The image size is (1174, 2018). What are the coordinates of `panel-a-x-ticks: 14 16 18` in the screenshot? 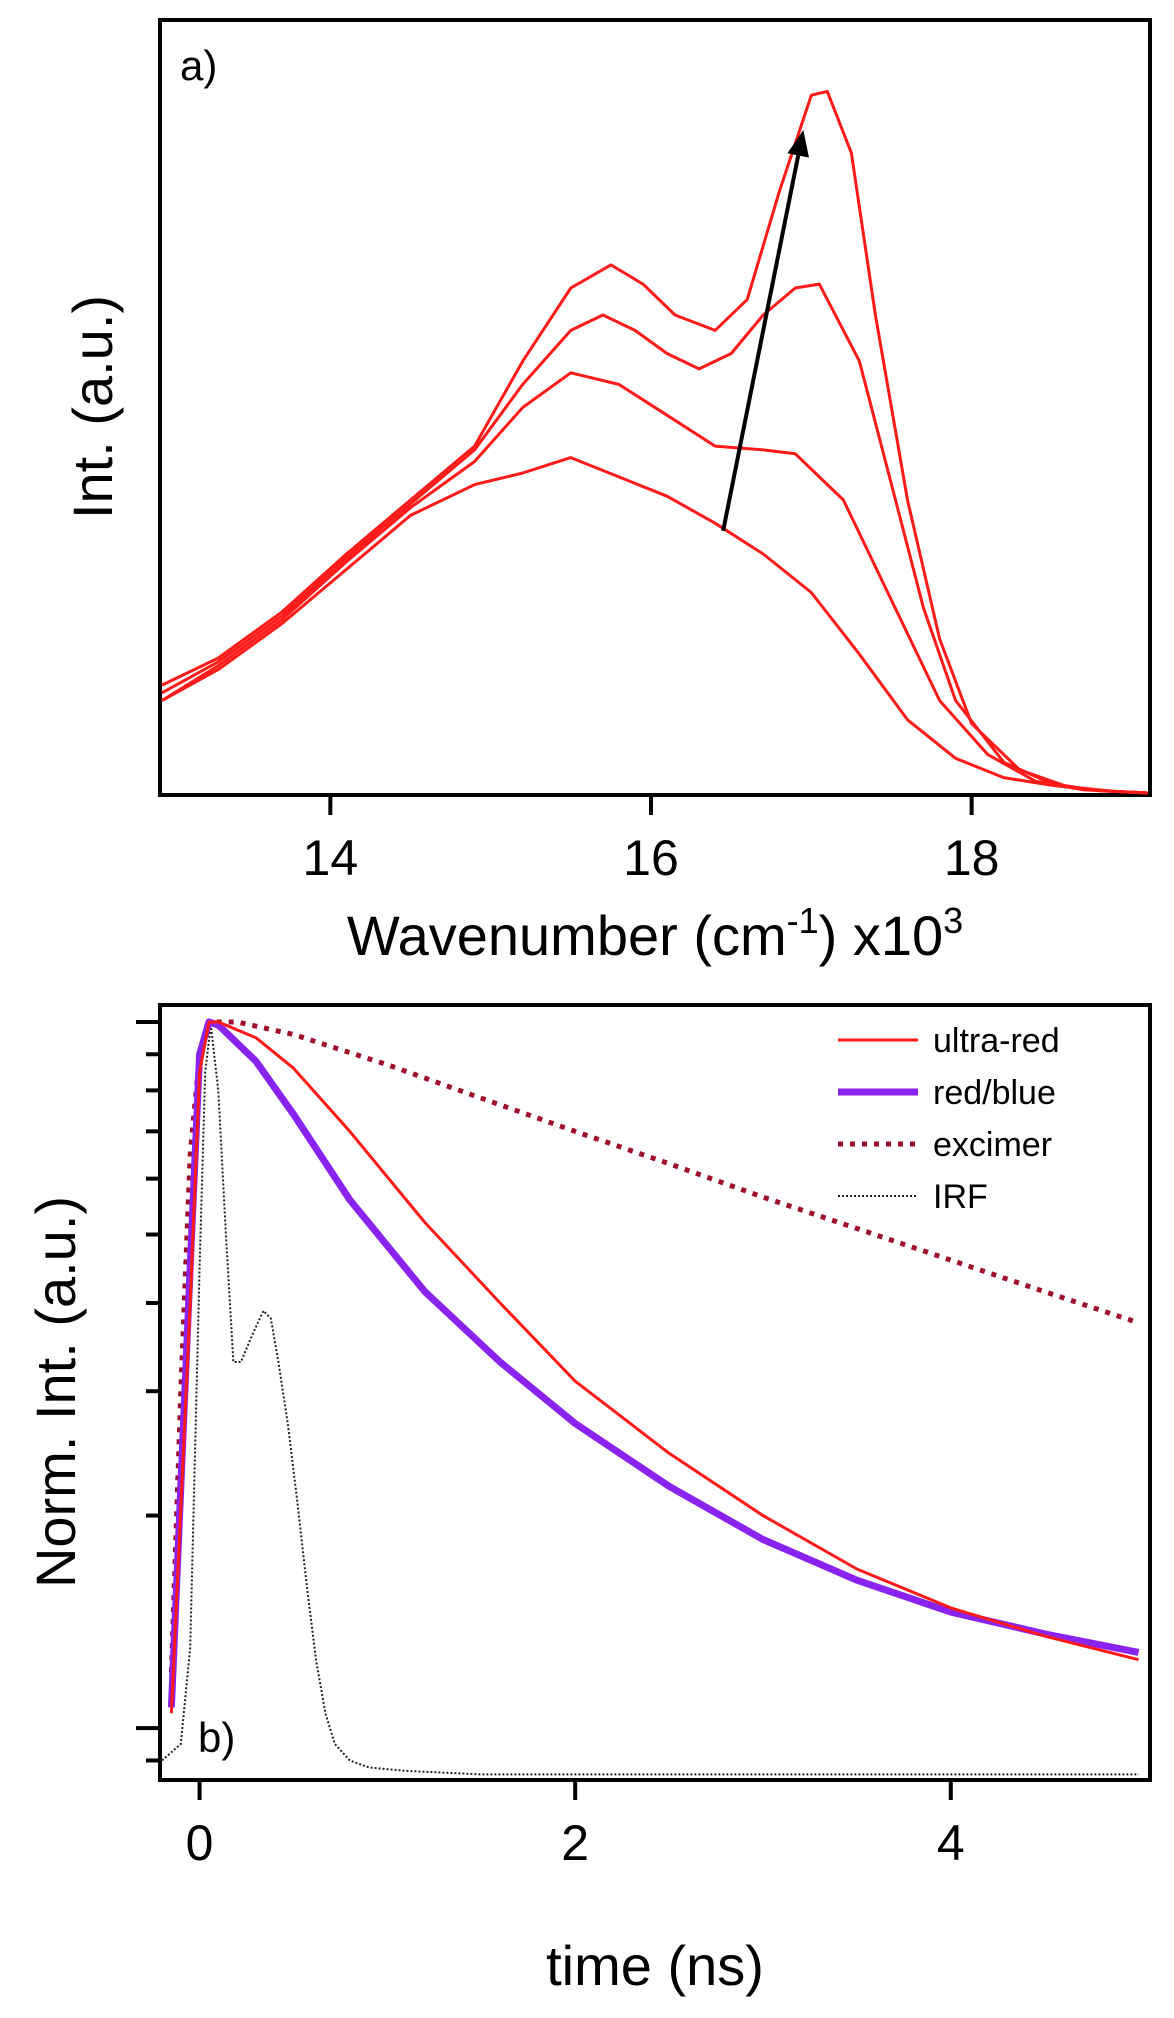 It's located at (651, 840).